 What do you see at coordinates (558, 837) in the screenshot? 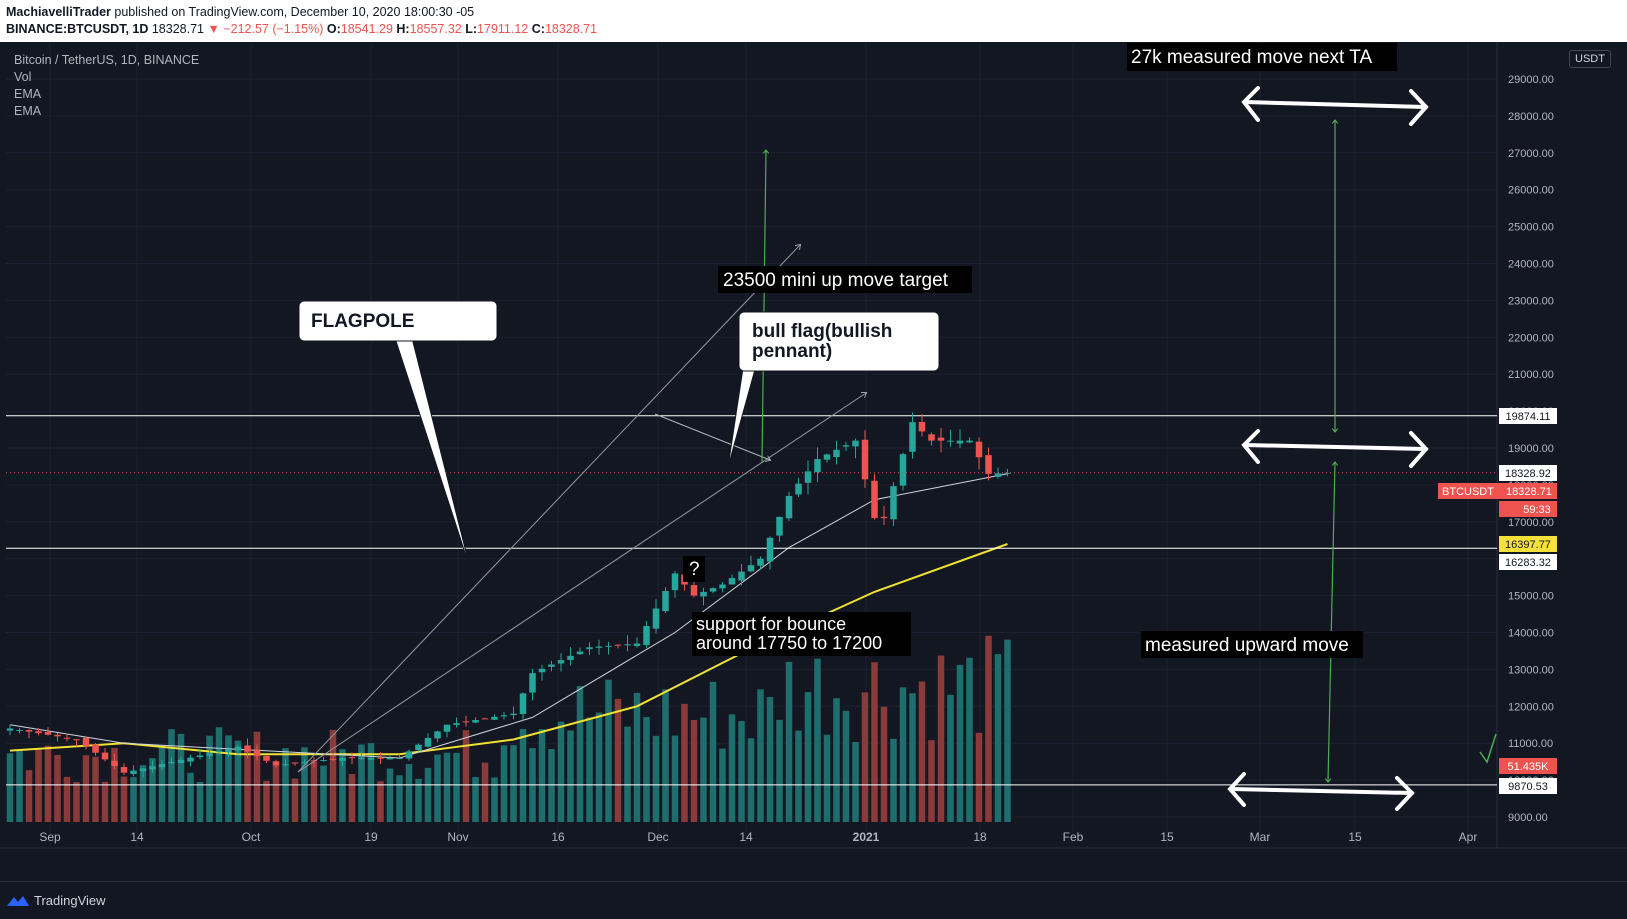
I see `time-tick-label: 16` at bounding box center [558, 837].